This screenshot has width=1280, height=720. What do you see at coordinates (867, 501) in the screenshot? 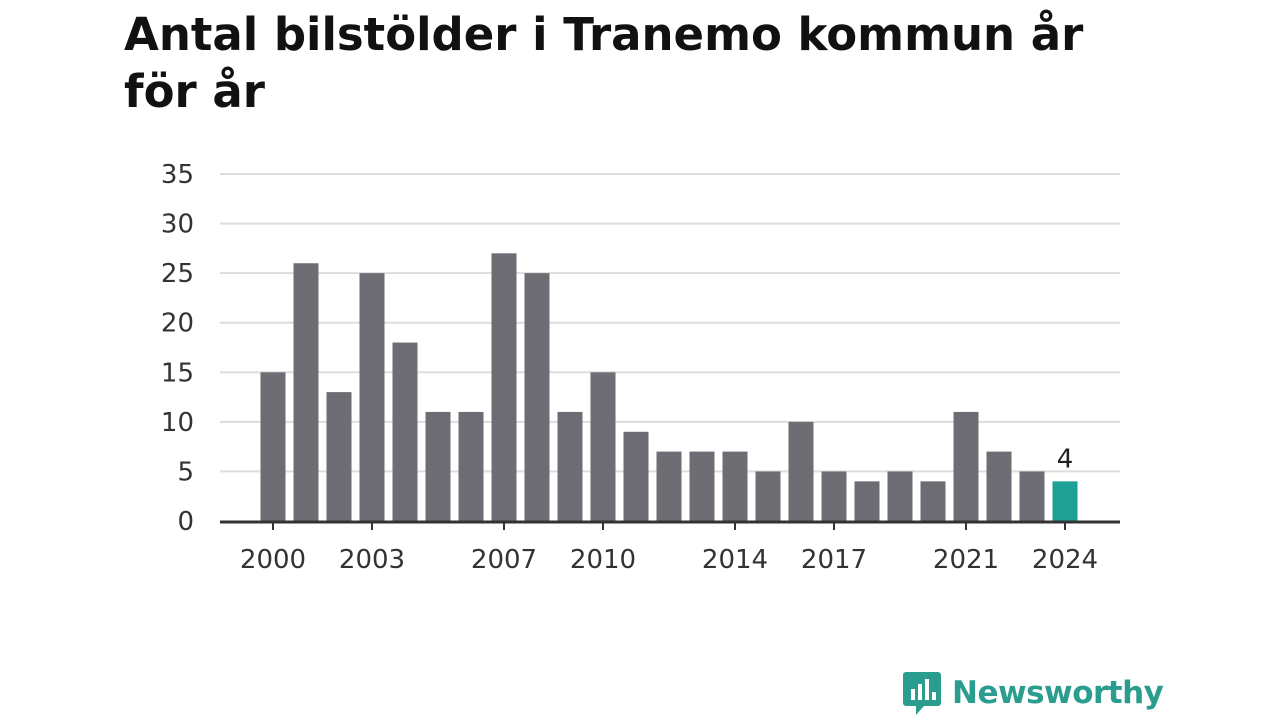
I see `bar-2018` at bounding box center [867, 501].